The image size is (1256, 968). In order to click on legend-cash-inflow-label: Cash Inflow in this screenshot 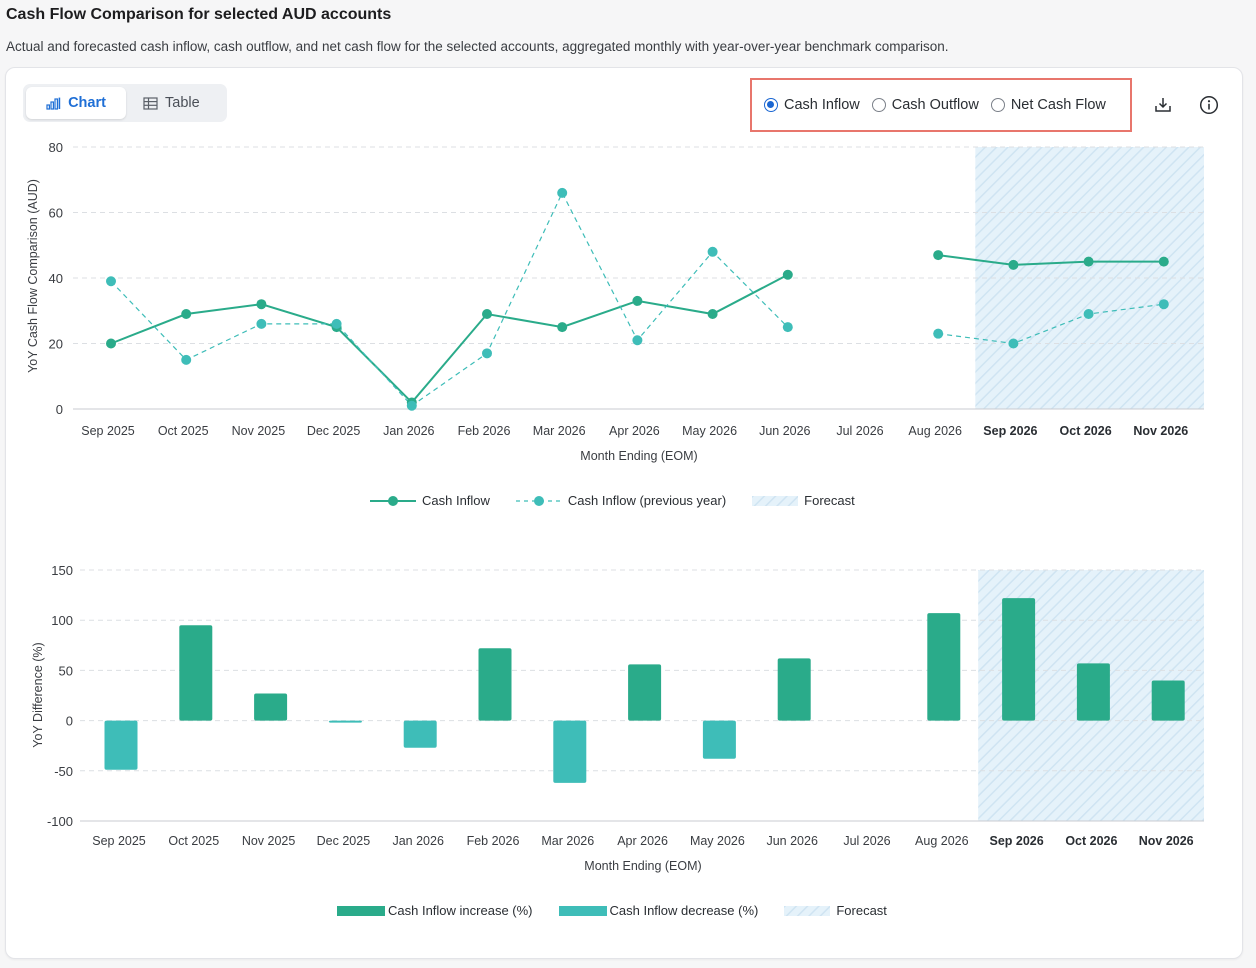, I will do `click(456, 500)`.